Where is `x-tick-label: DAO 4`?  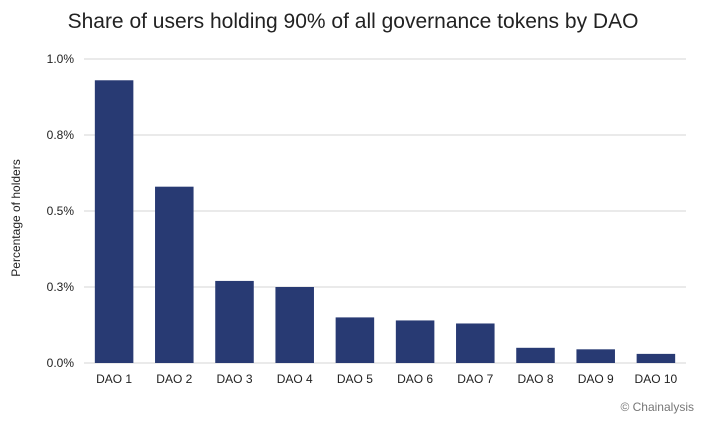 x-tick-label: DAO 4 is located at coordinates (295, 379).